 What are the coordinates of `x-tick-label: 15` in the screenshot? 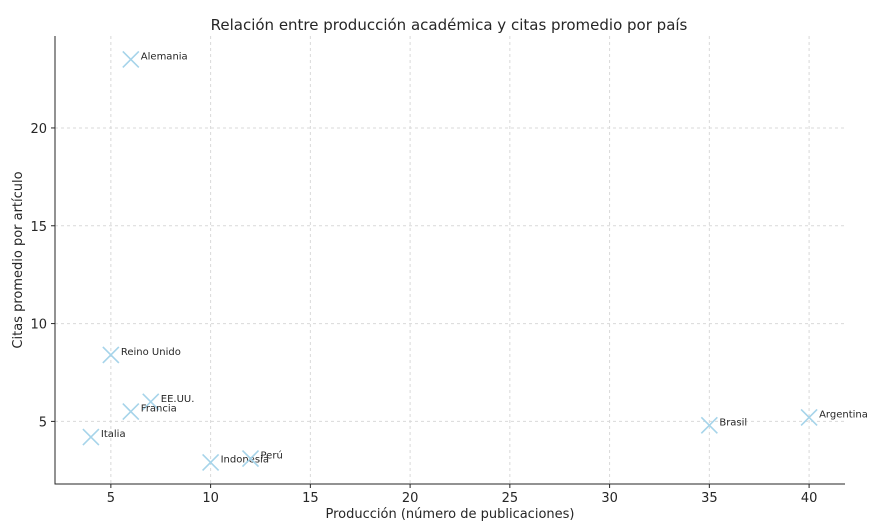 It's located at (310, 498).